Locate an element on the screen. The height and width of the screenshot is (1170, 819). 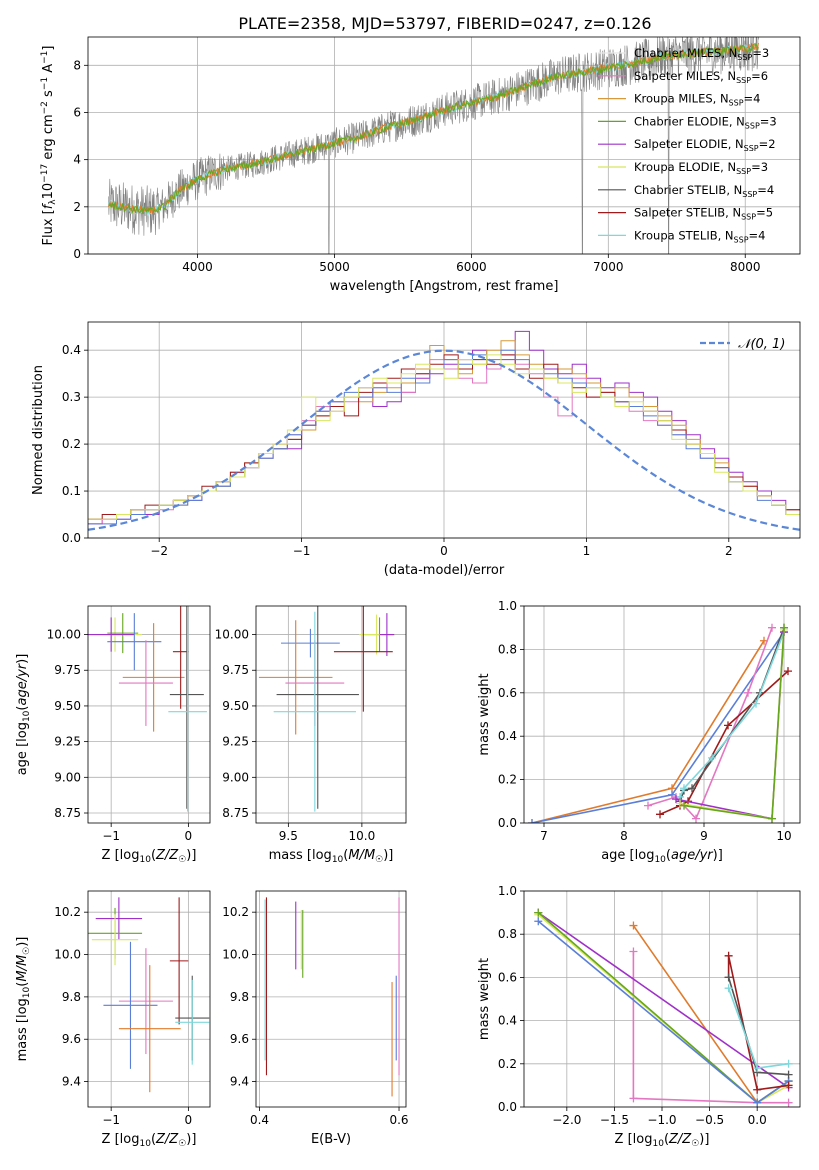
y-tick-label: 9.4 is located at coordinates (239, 1082).